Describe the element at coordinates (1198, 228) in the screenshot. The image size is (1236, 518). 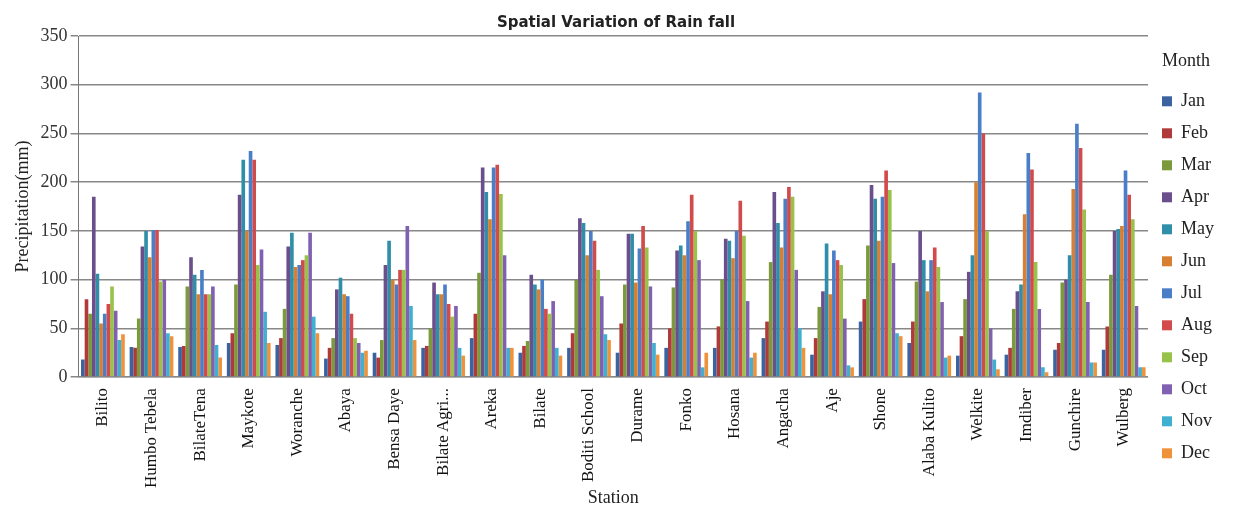
I see `legend-label: May` at that location.